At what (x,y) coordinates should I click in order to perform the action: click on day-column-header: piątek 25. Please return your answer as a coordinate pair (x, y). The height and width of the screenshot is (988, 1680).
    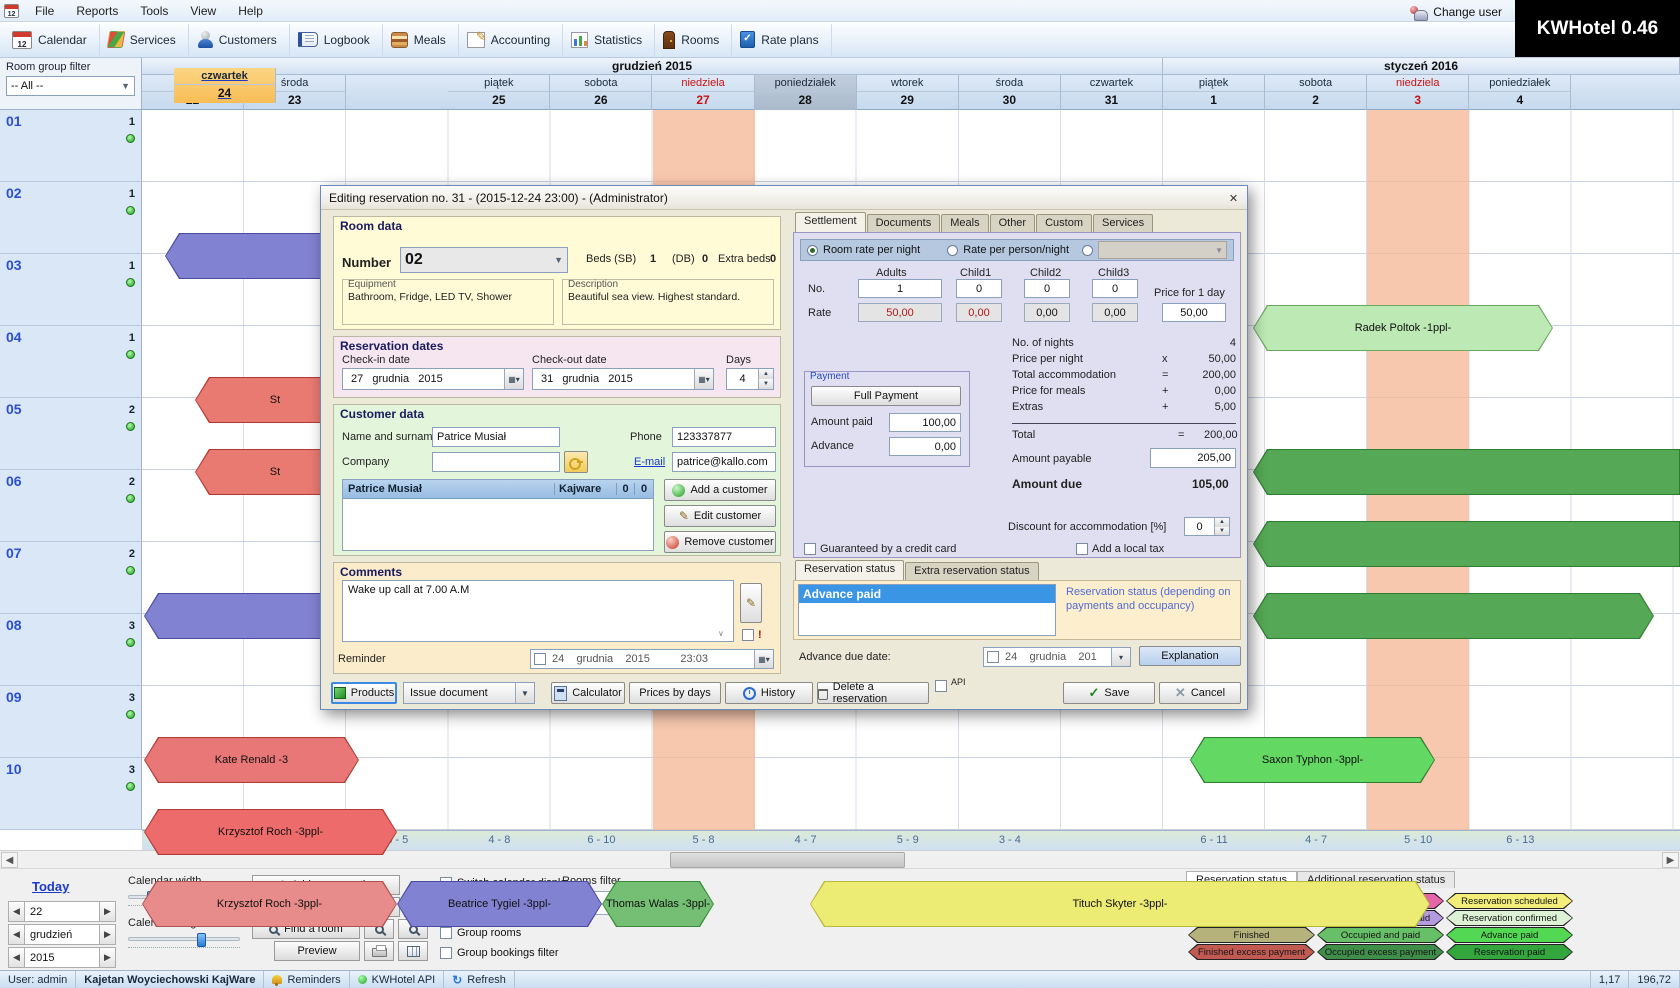
    Looking at the image, I should click on (499, 92).